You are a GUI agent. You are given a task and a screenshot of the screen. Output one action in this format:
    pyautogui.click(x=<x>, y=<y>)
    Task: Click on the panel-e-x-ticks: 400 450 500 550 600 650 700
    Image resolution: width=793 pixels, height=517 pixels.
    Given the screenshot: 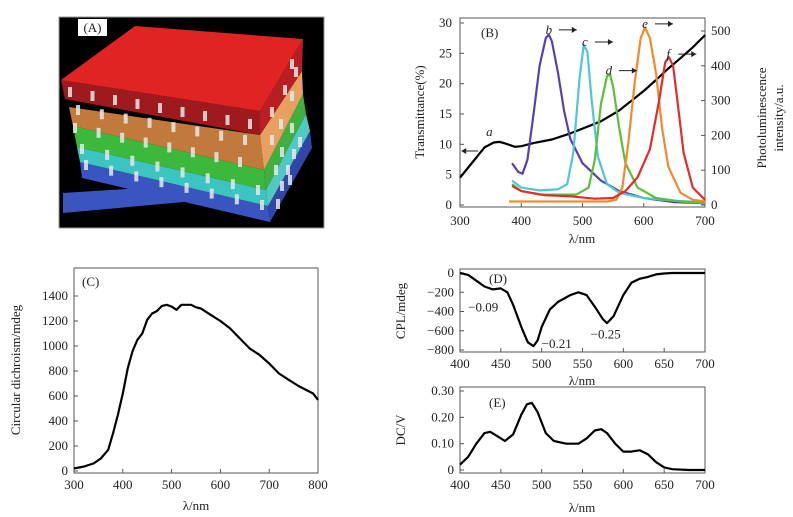 What is the action you would take?
    pyautogui.click(x=582, y=480)
    